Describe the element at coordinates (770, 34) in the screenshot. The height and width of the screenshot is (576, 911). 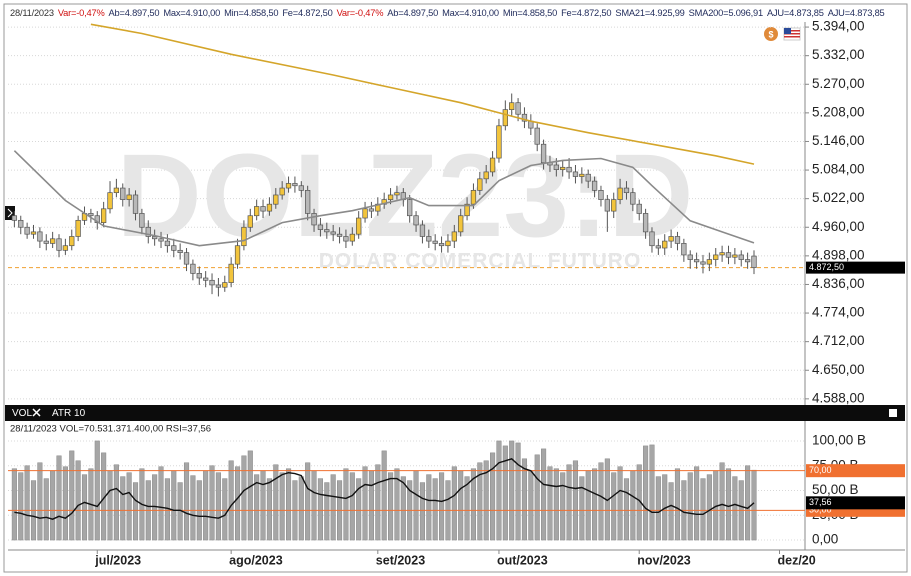
I see `currency-icon-glyph: $` at that location.